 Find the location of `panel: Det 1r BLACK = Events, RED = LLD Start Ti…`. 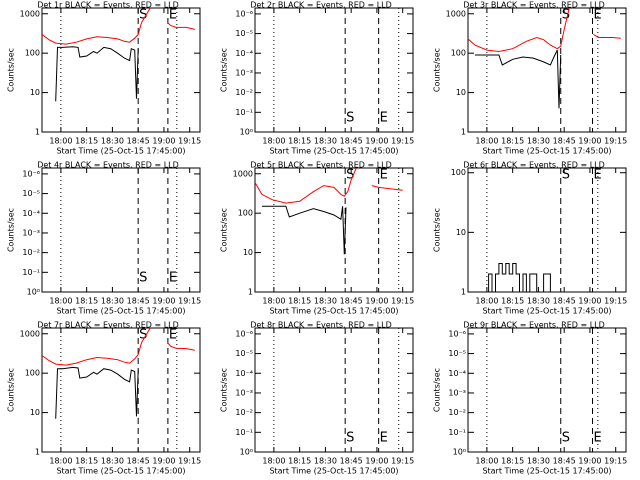

panel: Det 1r BLACK = Events, RED = LLD Start Ti… is located at coordinates (104, 78).